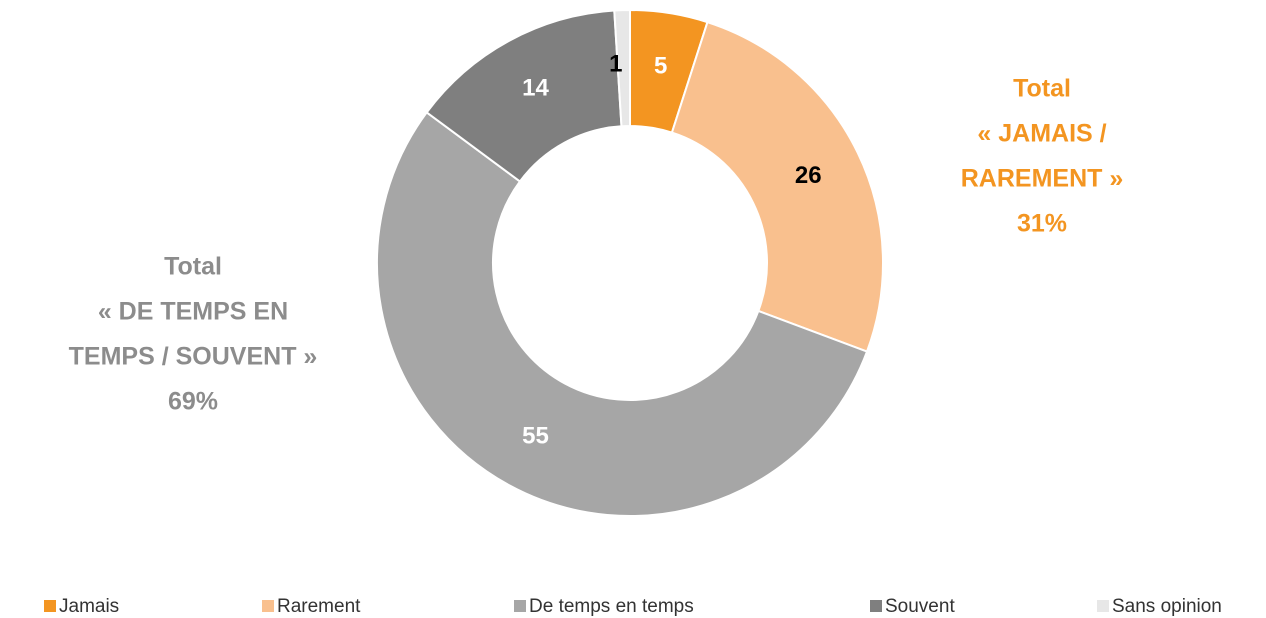  What do you see at coordinates (89, 606) in the screenshot?
I see `legend-label: Jamais` at bounding box center [89, 606].